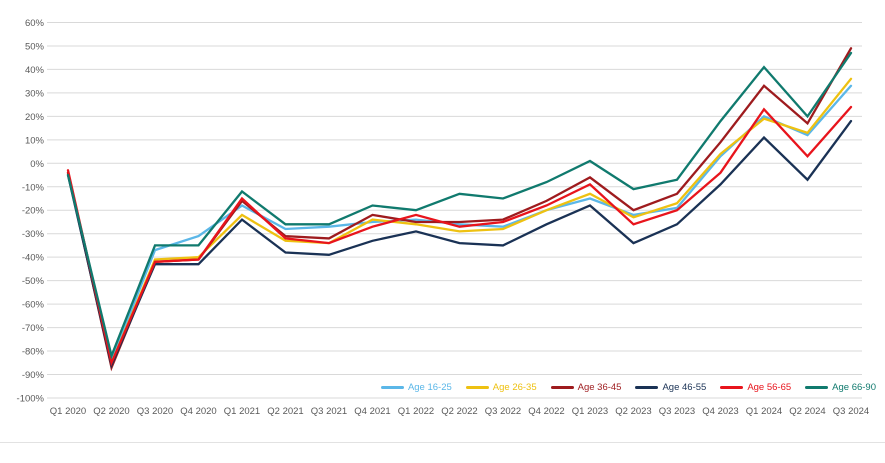 The width and height of the screenshot is (885, 463). I want to click on legend-item-age-26-35: Age 26-35, so click(501, 387).